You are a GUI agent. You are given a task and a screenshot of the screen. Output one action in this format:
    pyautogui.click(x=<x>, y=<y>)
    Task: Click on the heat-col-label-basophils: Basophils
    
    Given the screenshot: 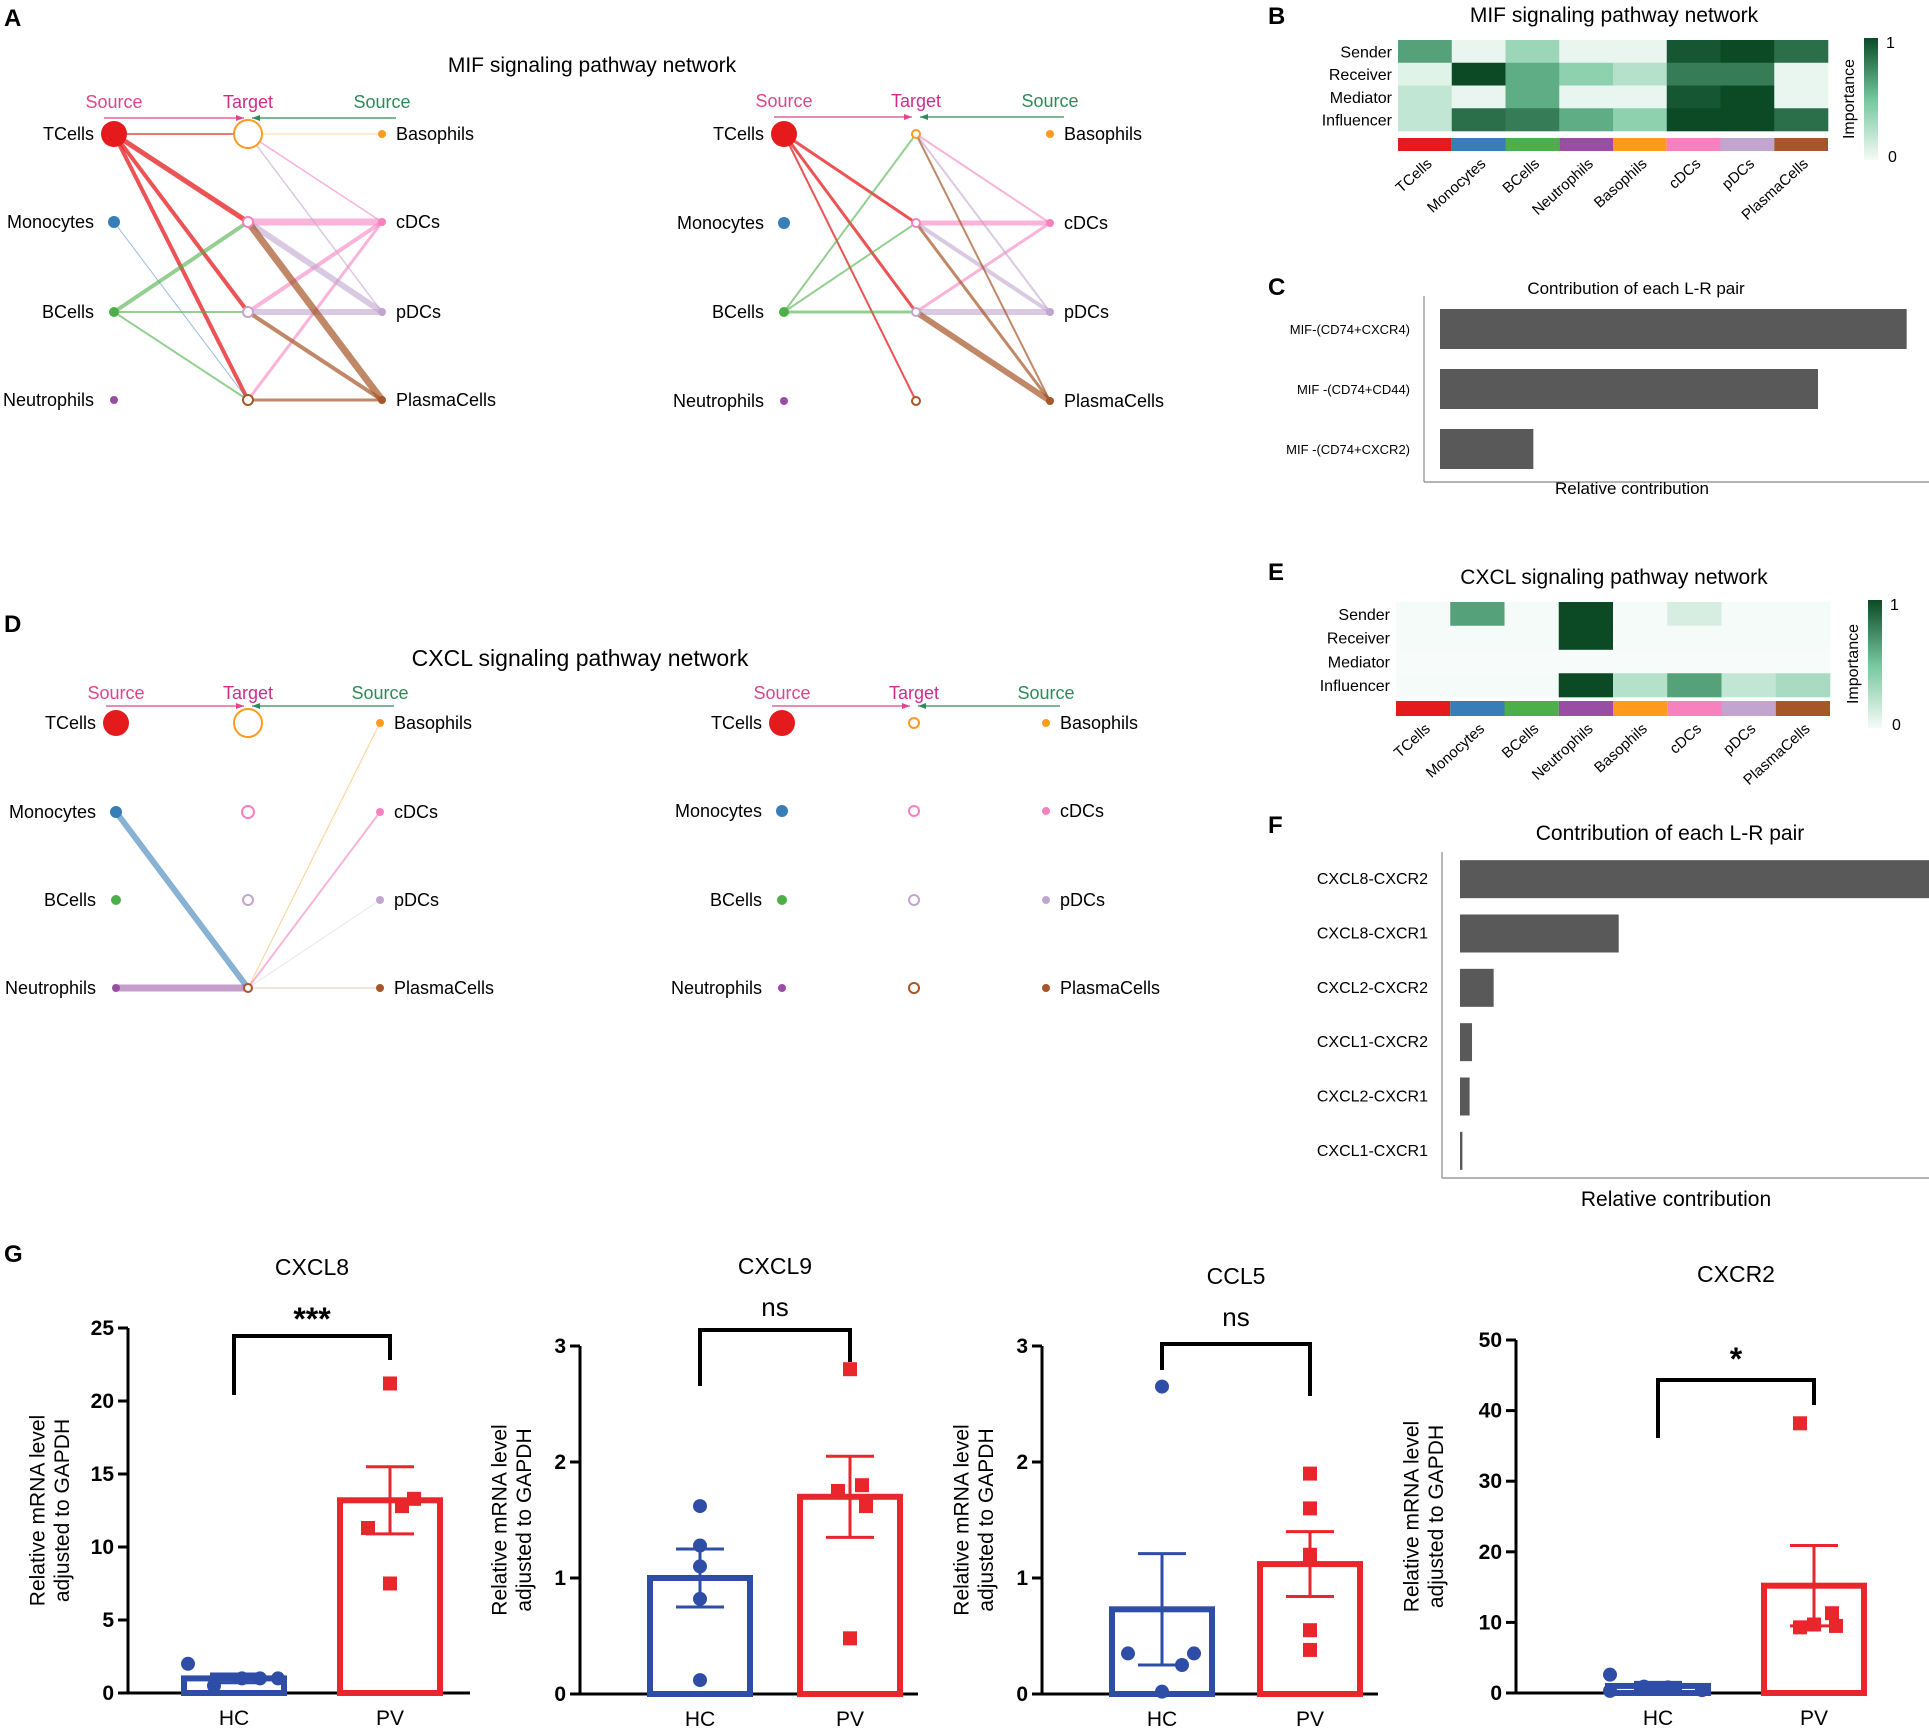 What is the action you would take?
    pyautogui.click(x=1621, y=748)
    